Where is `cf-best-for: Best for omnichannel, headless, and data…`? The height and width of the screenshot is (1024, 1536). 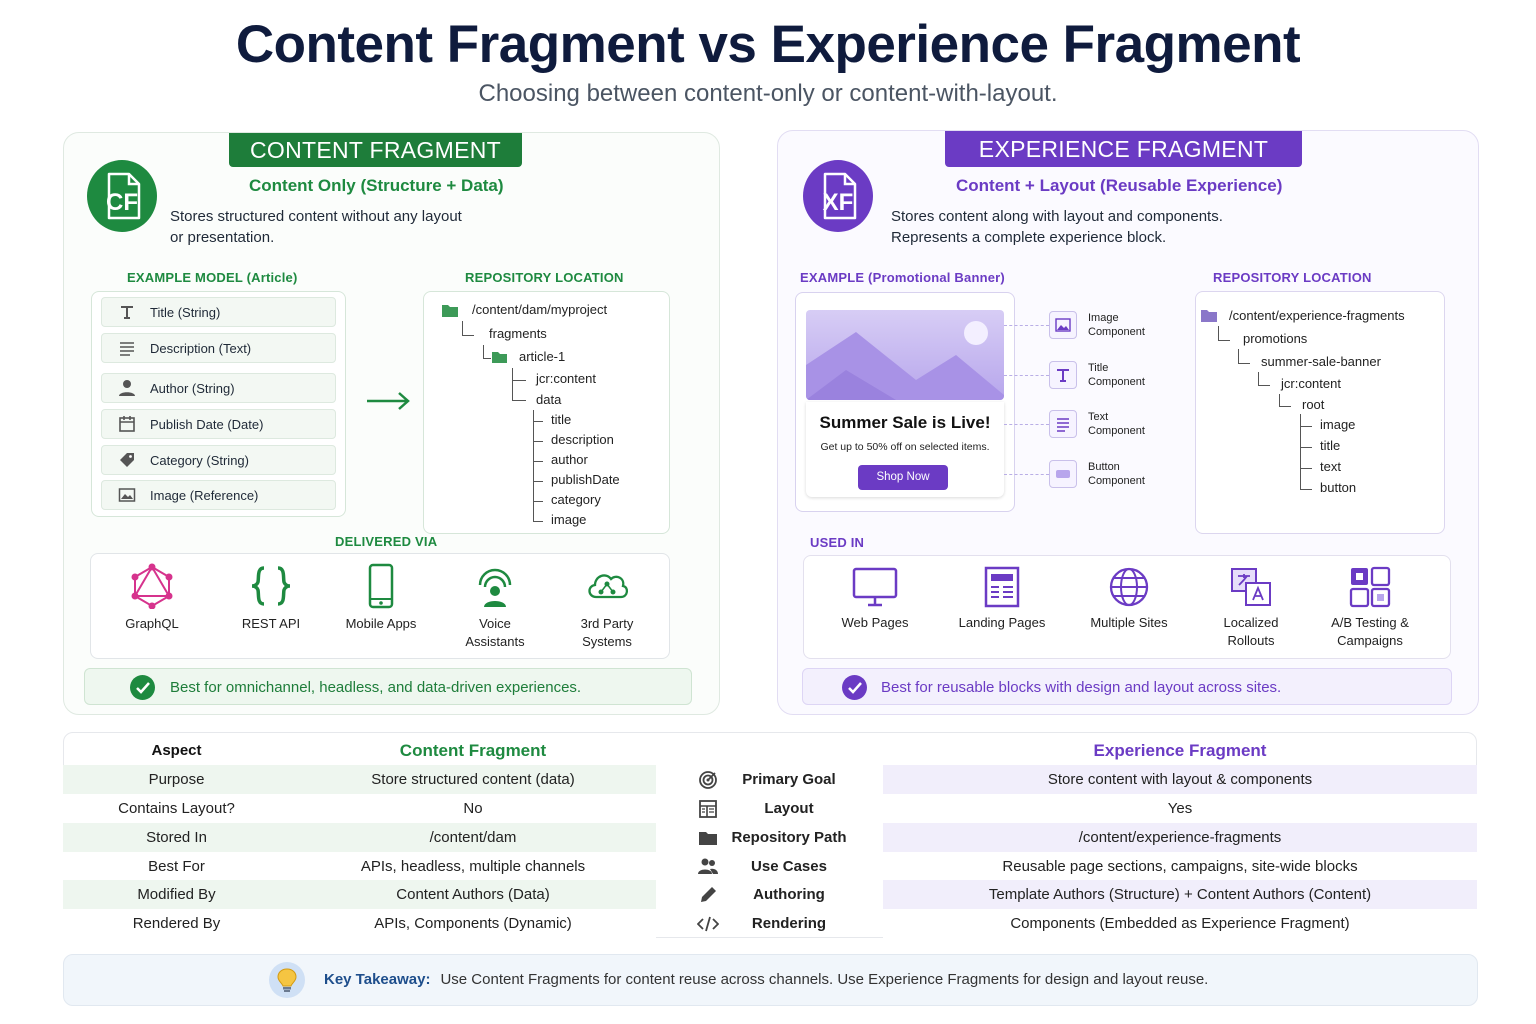
cf-best-for: Best for omnichannel, headless, and data… is located at coordinates (388, 686).